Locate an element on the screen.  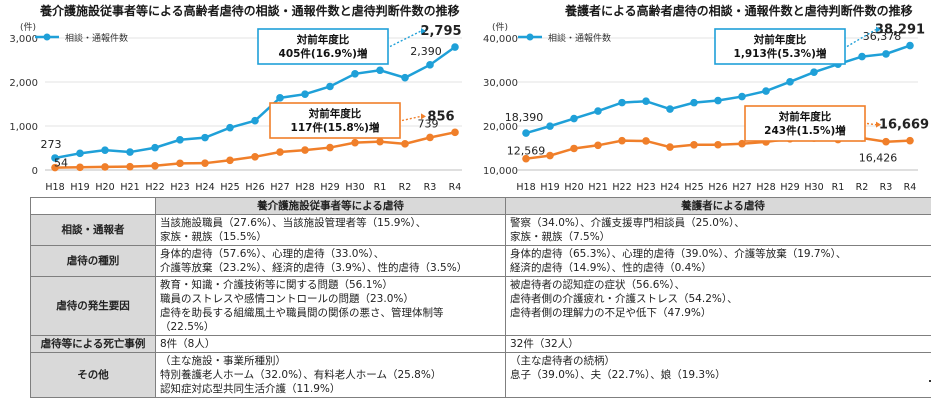
x-tick-label: H25 is located at coordinates (229, 187).